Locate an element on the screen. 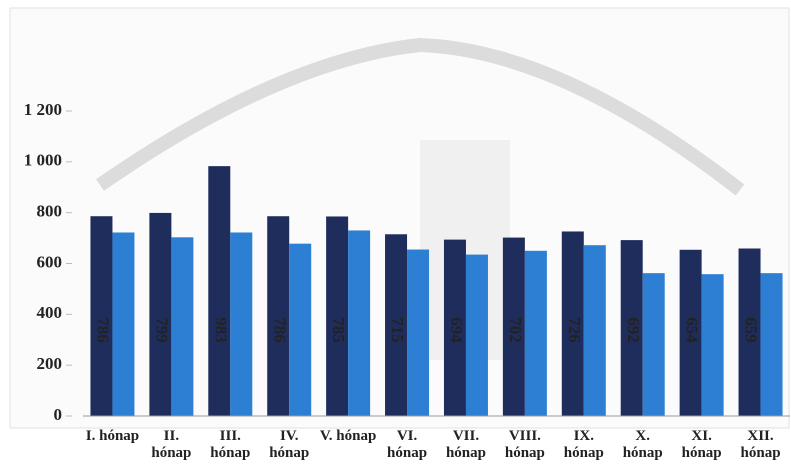 This screenshot has height=473, width=791. x-tick-label: I. hónap is located at coordinates (112, 436).